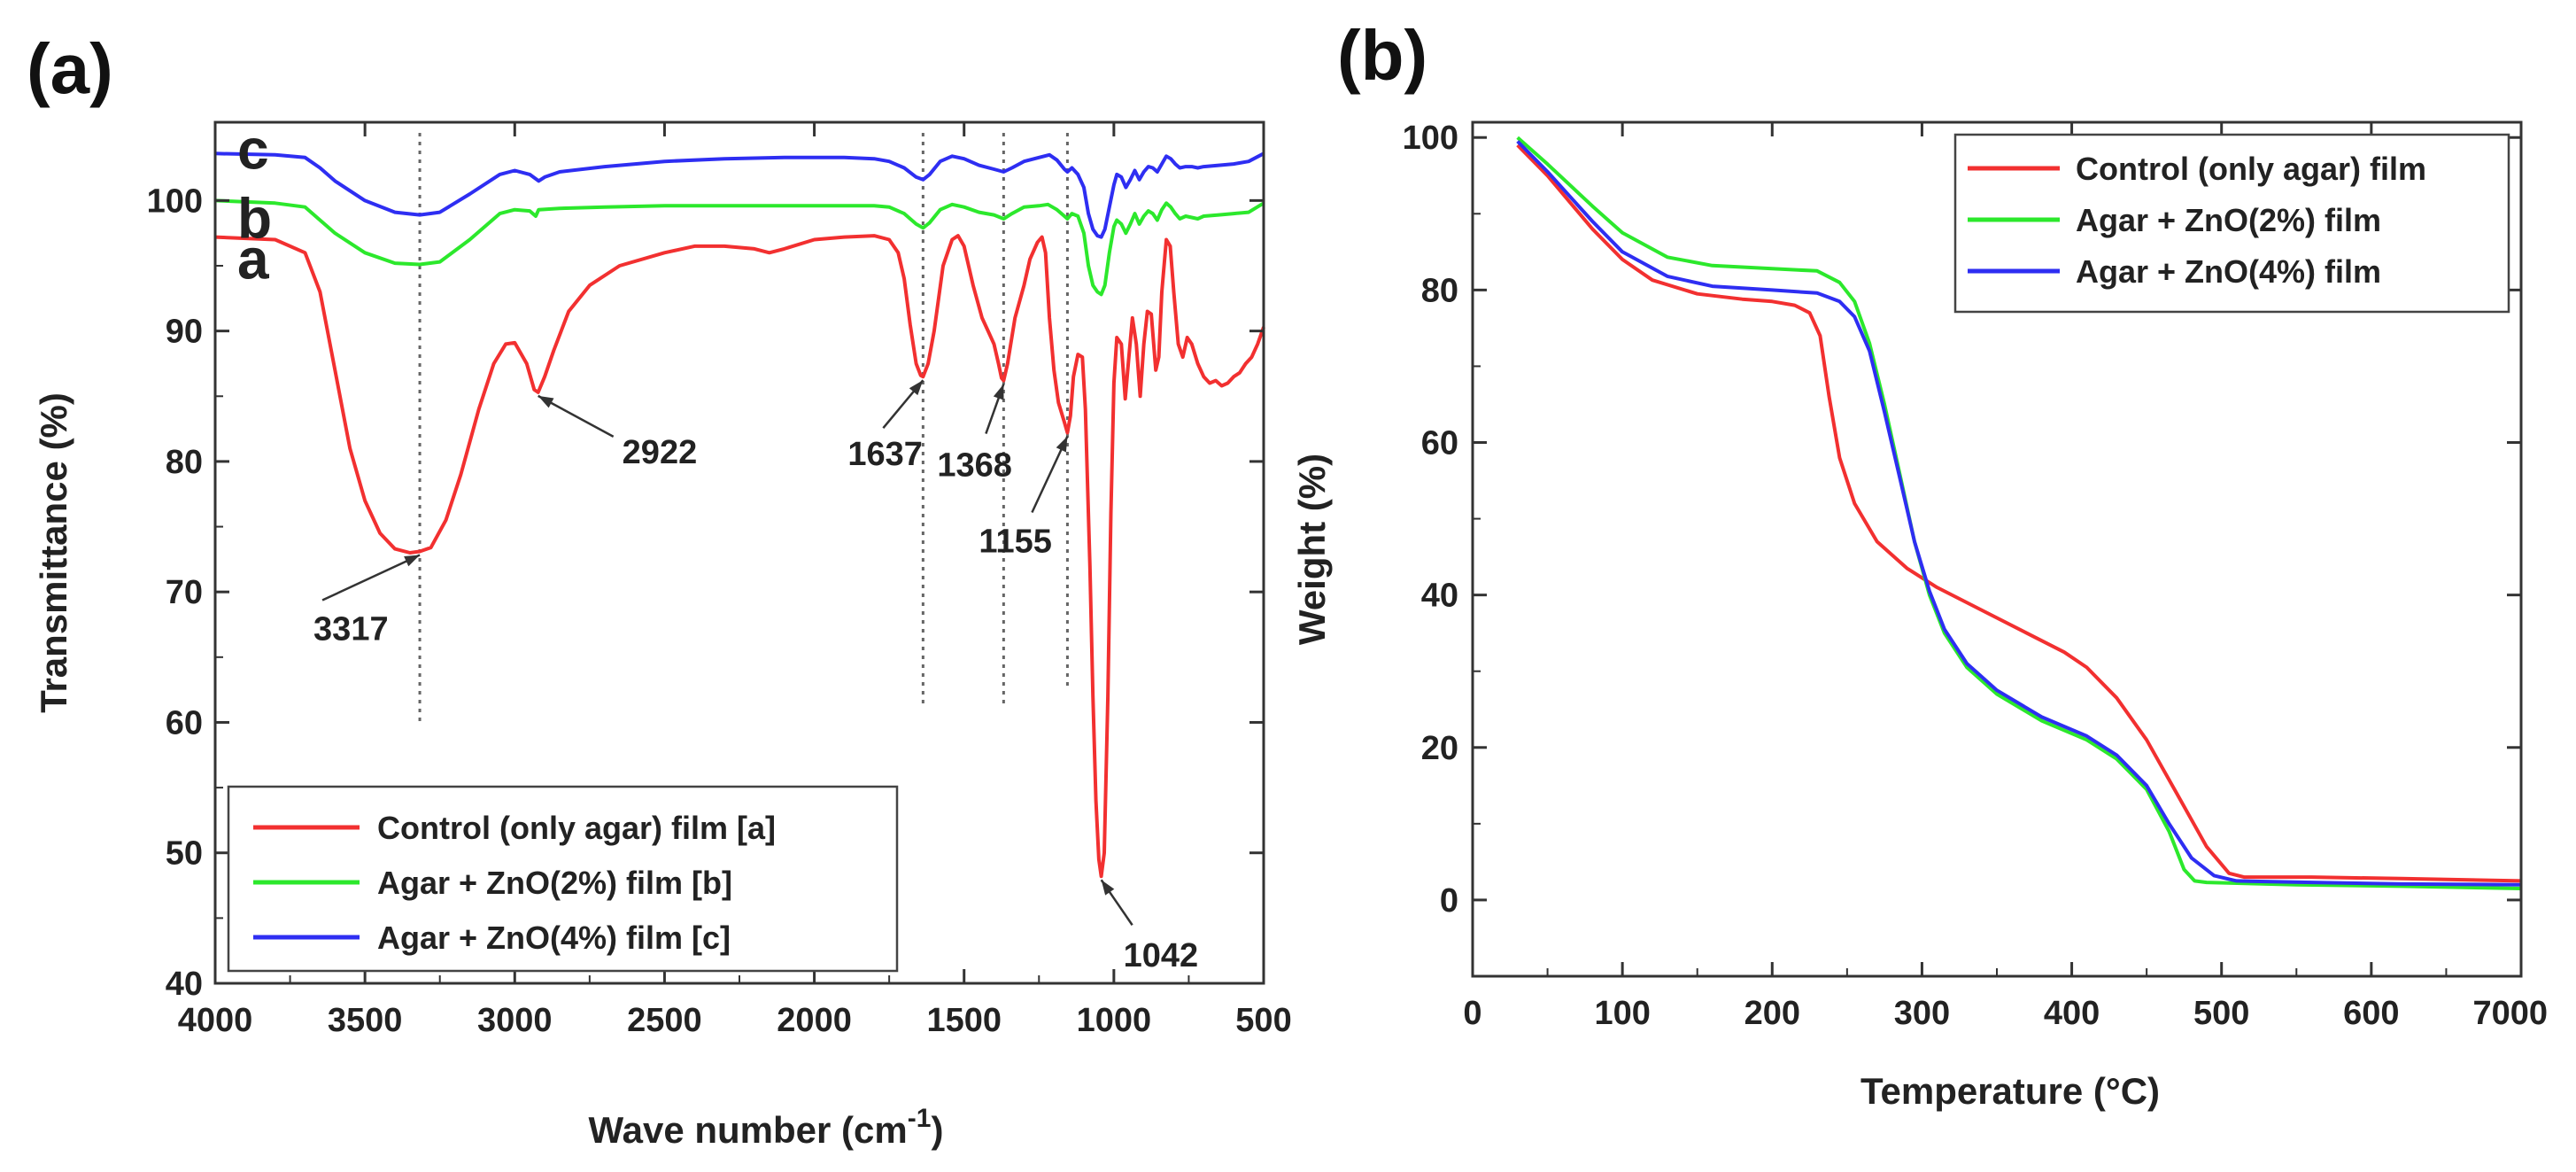 The height and width of the screenshot is (1172, 2576). I want to click on panel-a-legend-box, so click(563, 879).